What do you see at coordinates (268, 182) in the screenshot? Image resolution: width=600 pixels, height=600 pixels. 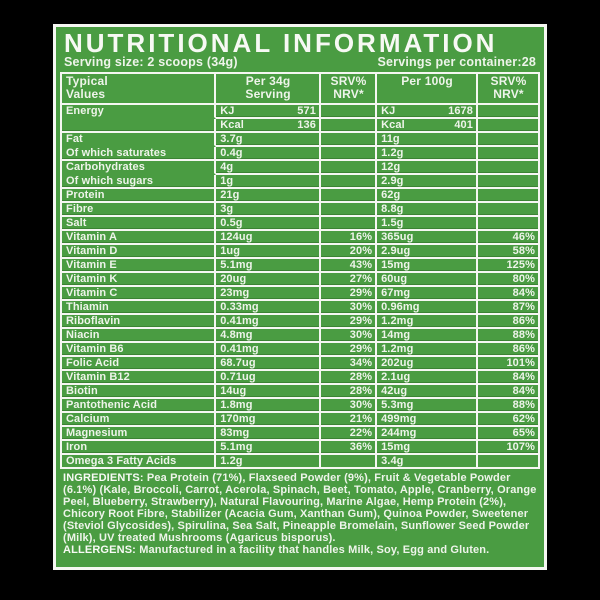 I see `per-serving-value: 1g` at bounding box center [268, 182].